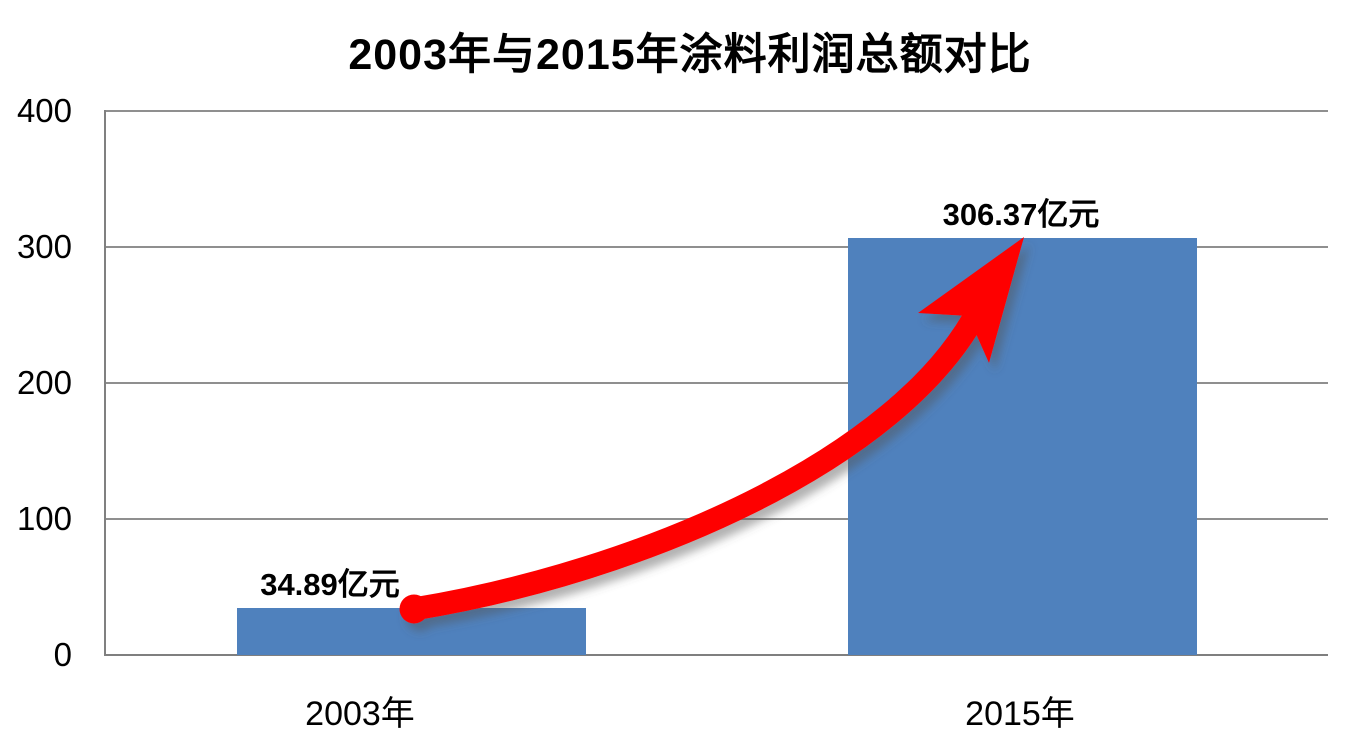 Image resolution: width=1350 pixels, height=742 pixels. I want to click on ytick-label-100: 100, so click(44, 518).